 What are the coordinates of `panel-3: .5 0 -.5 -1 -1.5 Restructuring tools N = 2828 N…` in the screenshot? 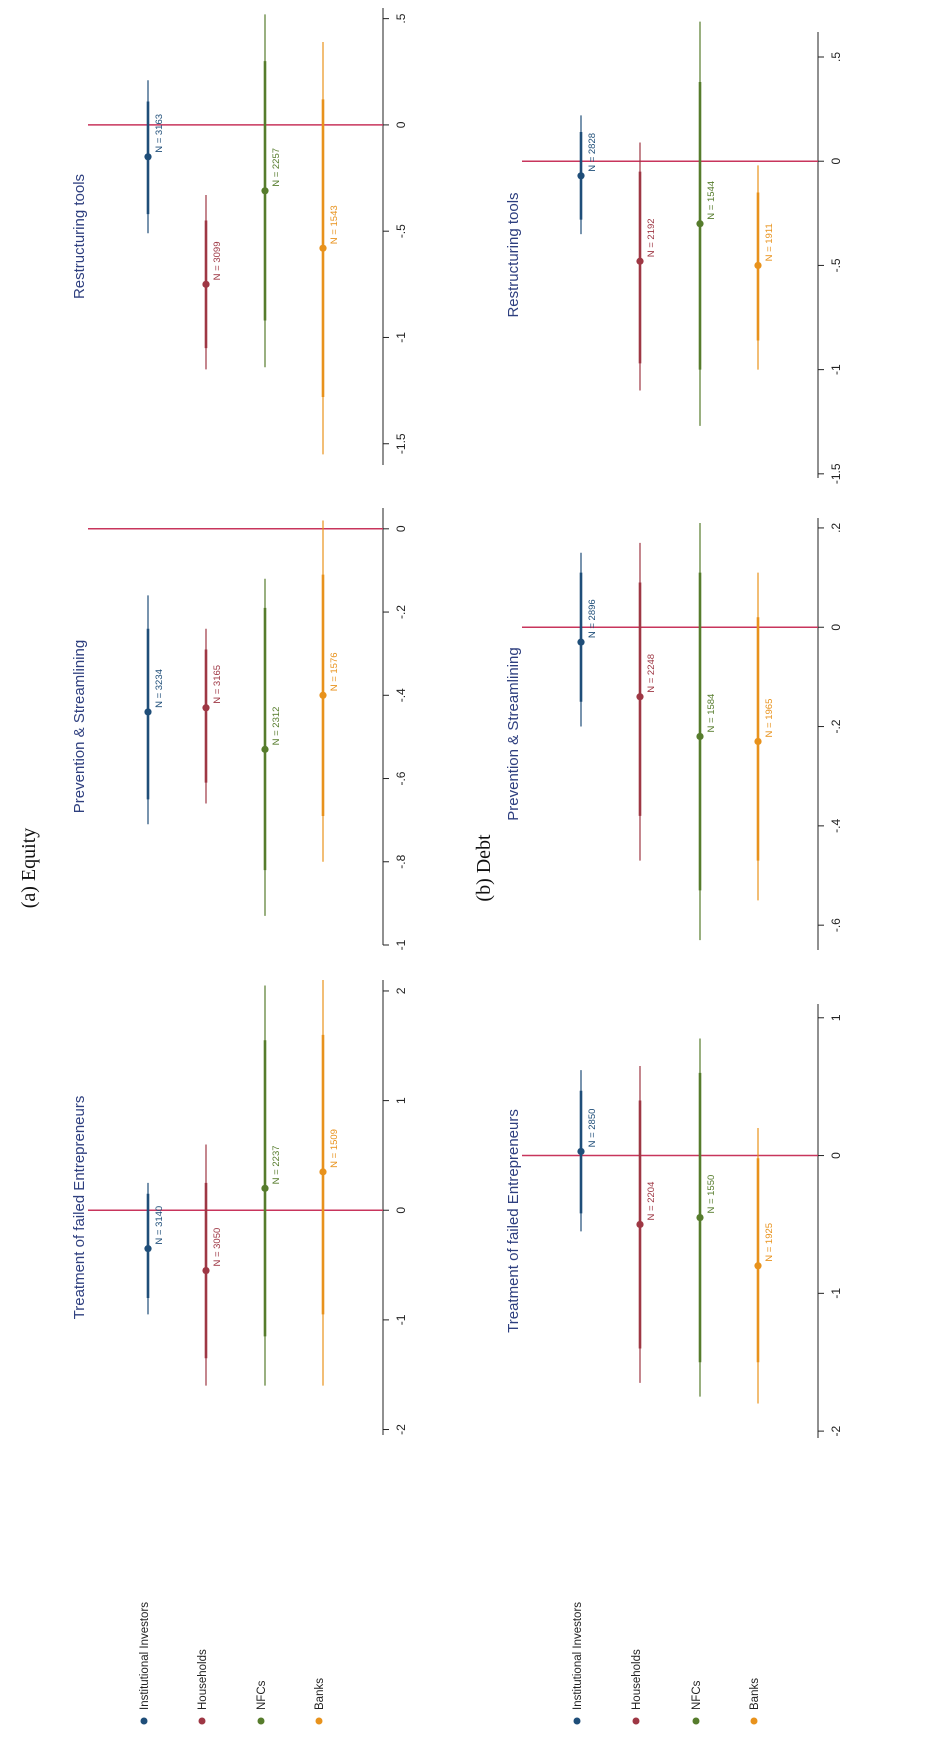 It's located at (674, 252).